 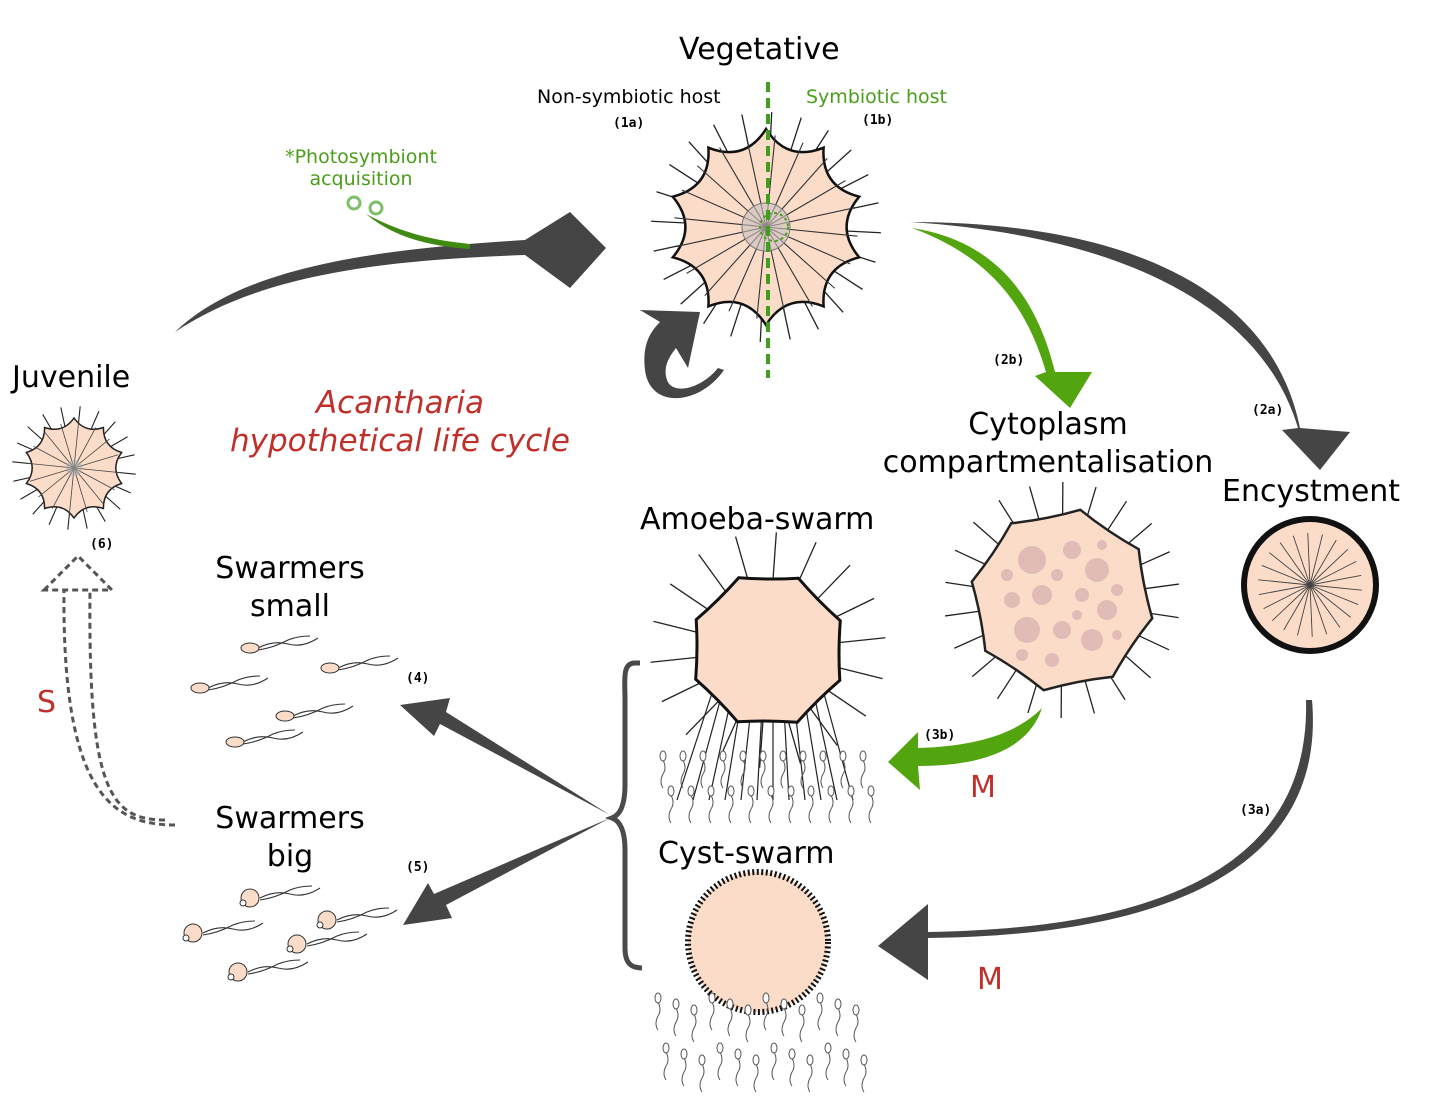 What do you see at coordinates (418, 678) in the screenshot?
I see `step-4: (4)` at bounding box center [418, 678].